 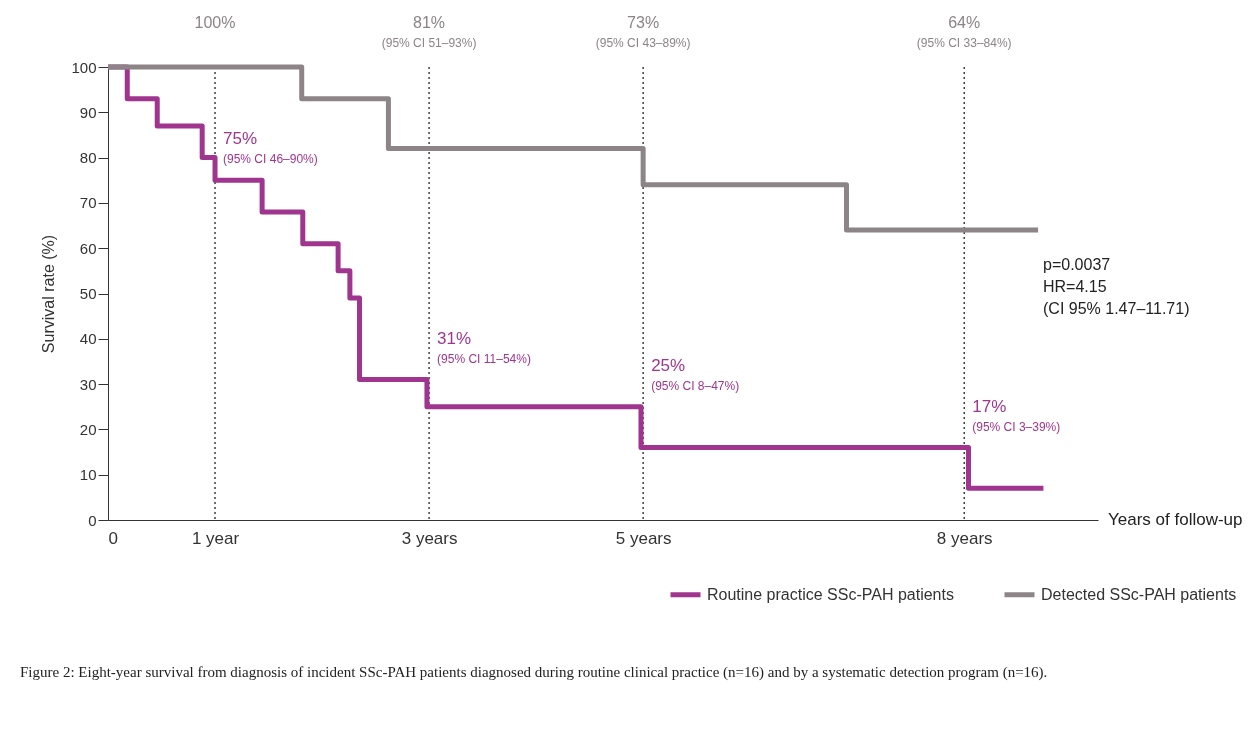 I want to click on annotation: 25% (95% CI 8–47%), so click(x=695, y=374).